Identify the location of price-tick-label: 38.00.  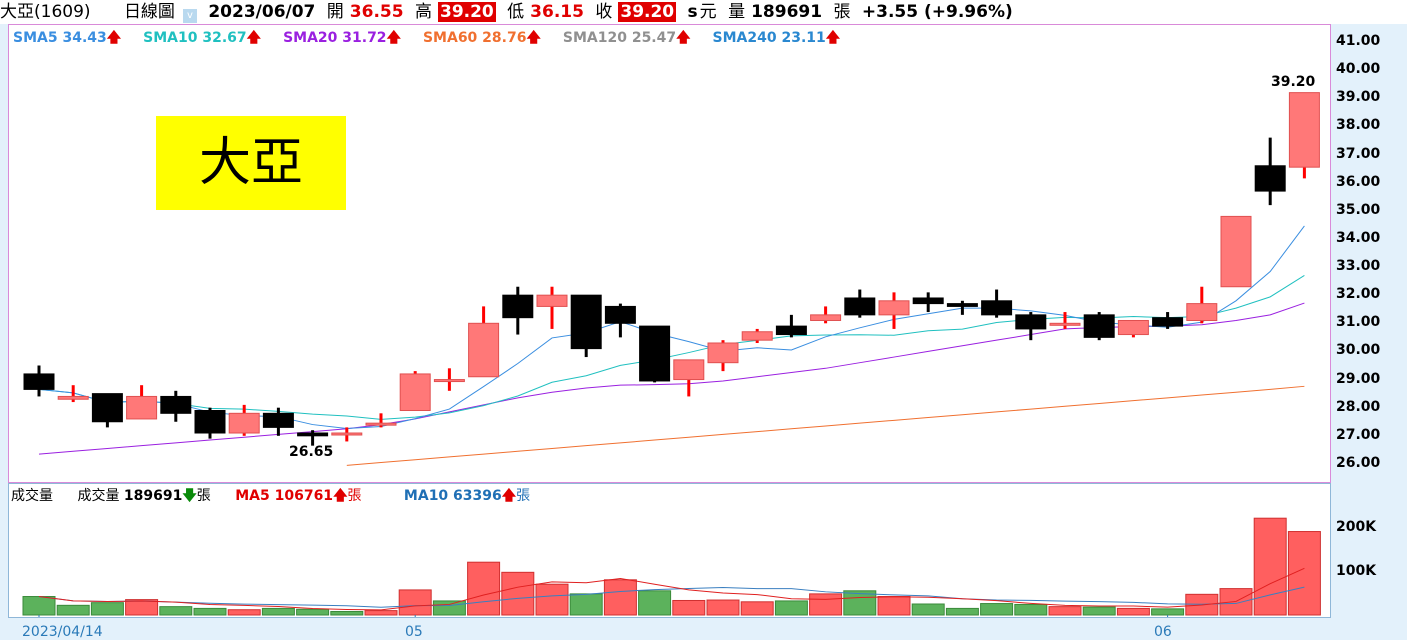
(1358, 125).